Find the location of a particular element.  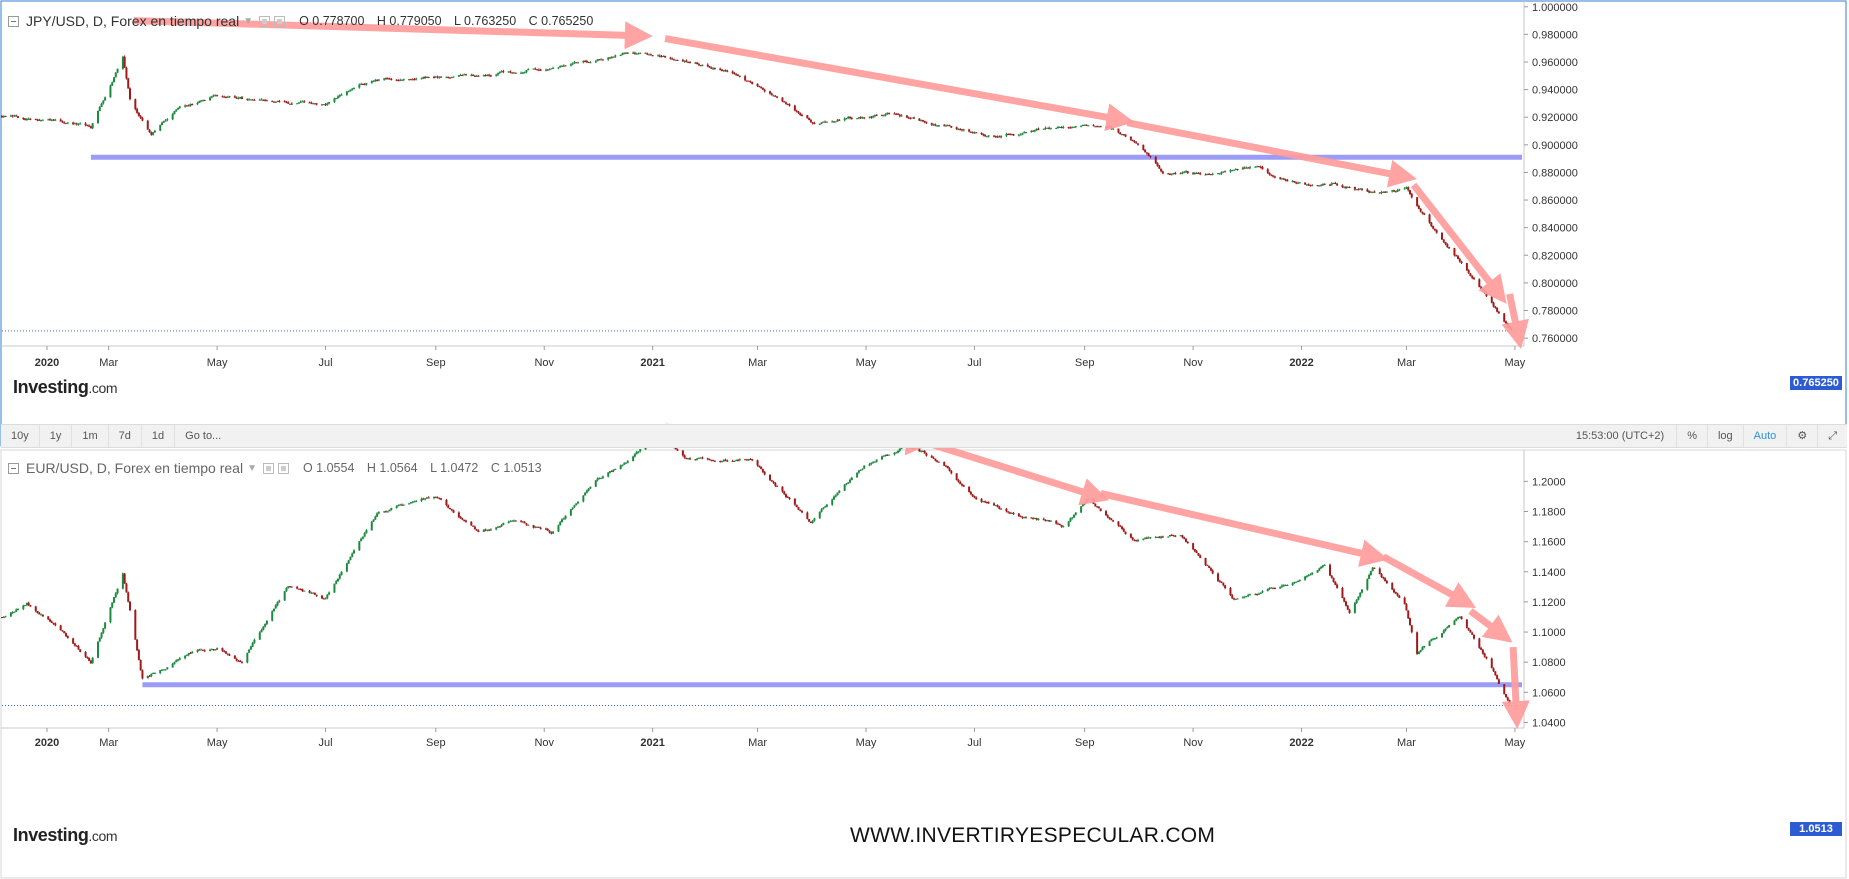

panel2-title: EUR/USD, D, Forex en tiempo real is located at coordinates (135, 468).